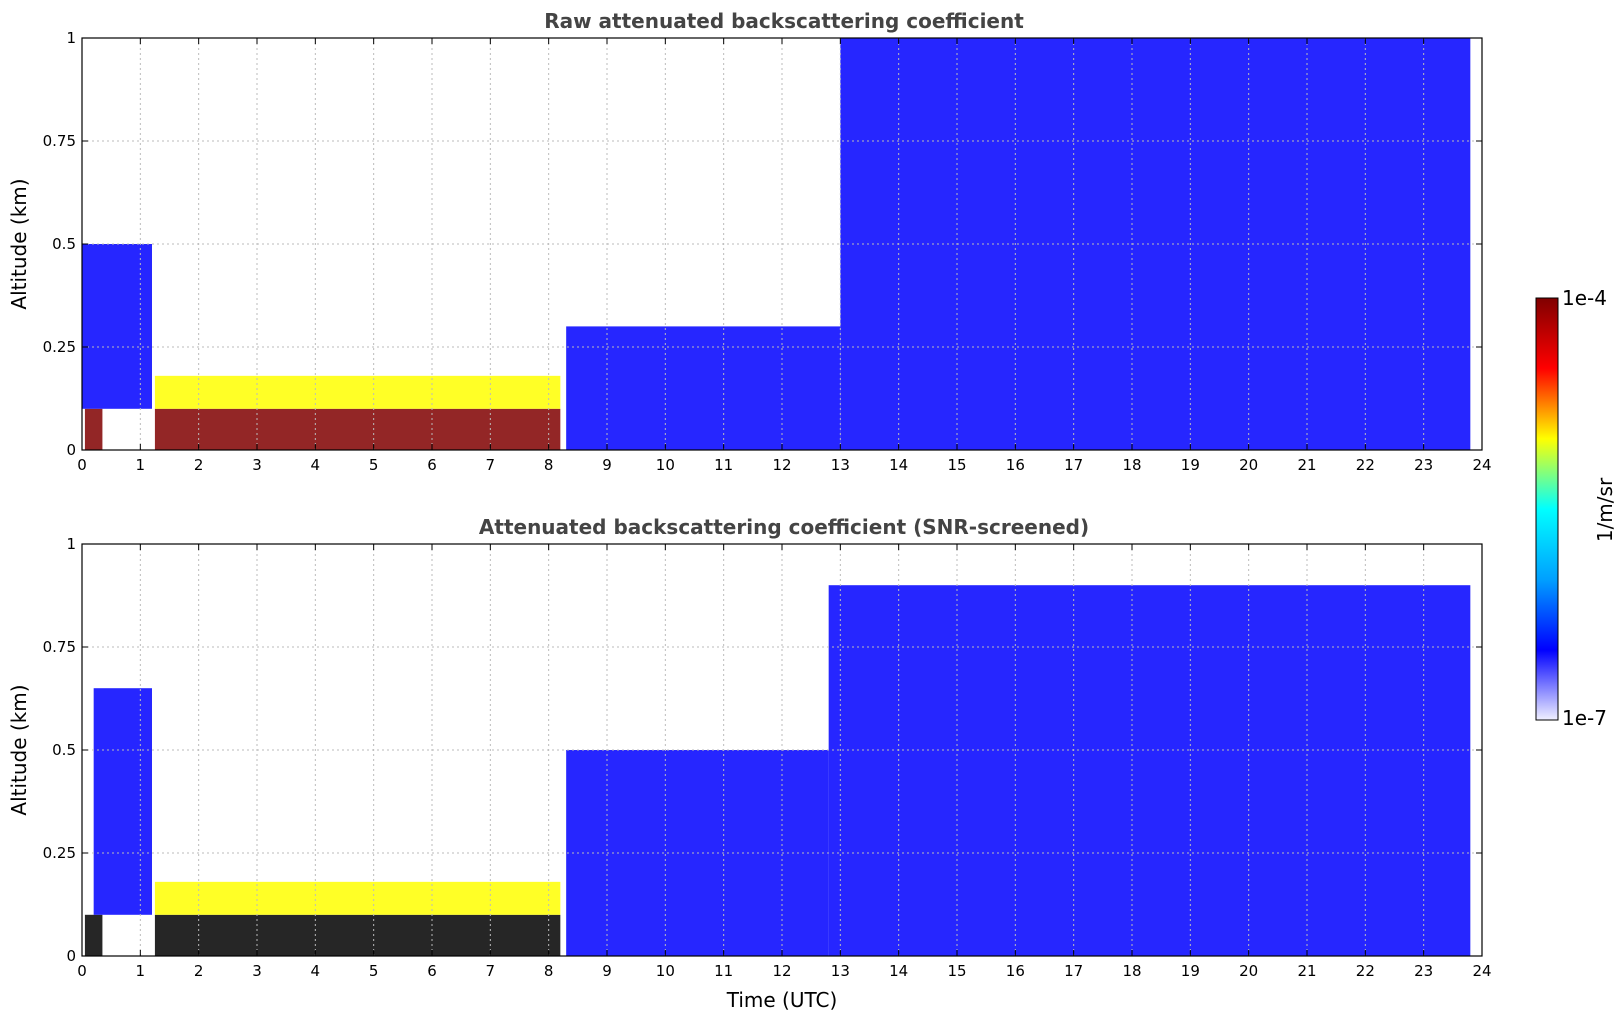 The height and width of the screenshot is (1020, 1621). What do you see at coordinates (1547, 509) in the screenshot?
I see `colorbar-gradient` at bounding box center [1547, 509].